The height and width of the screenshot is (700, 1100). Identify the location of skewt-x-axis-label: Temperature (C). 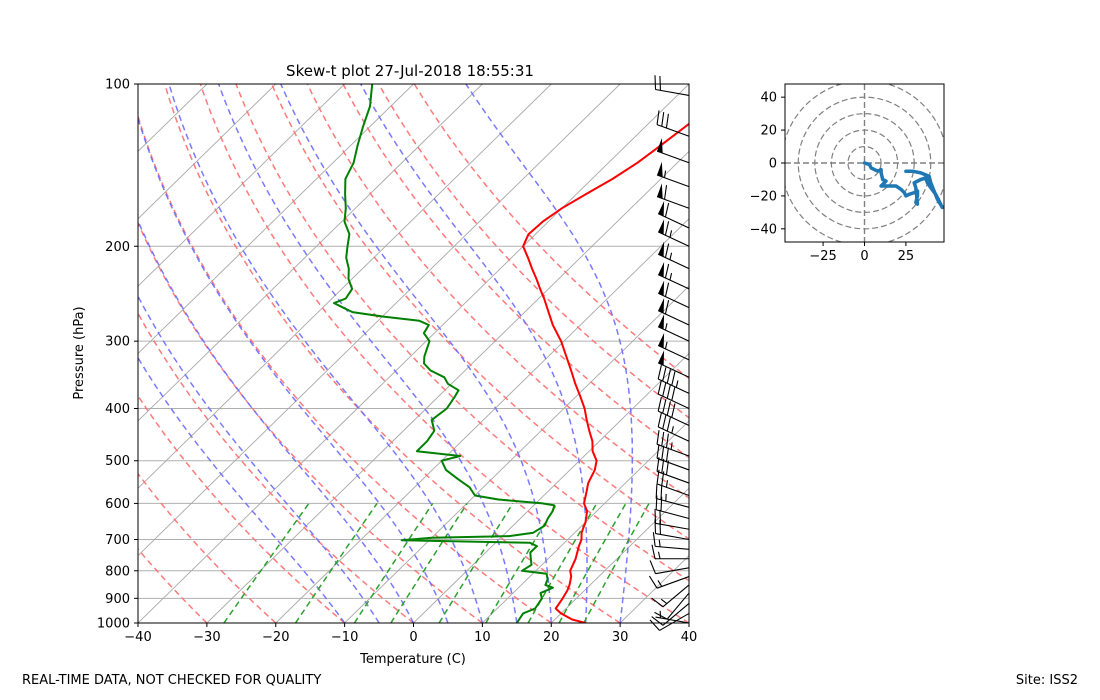
(412, 659).